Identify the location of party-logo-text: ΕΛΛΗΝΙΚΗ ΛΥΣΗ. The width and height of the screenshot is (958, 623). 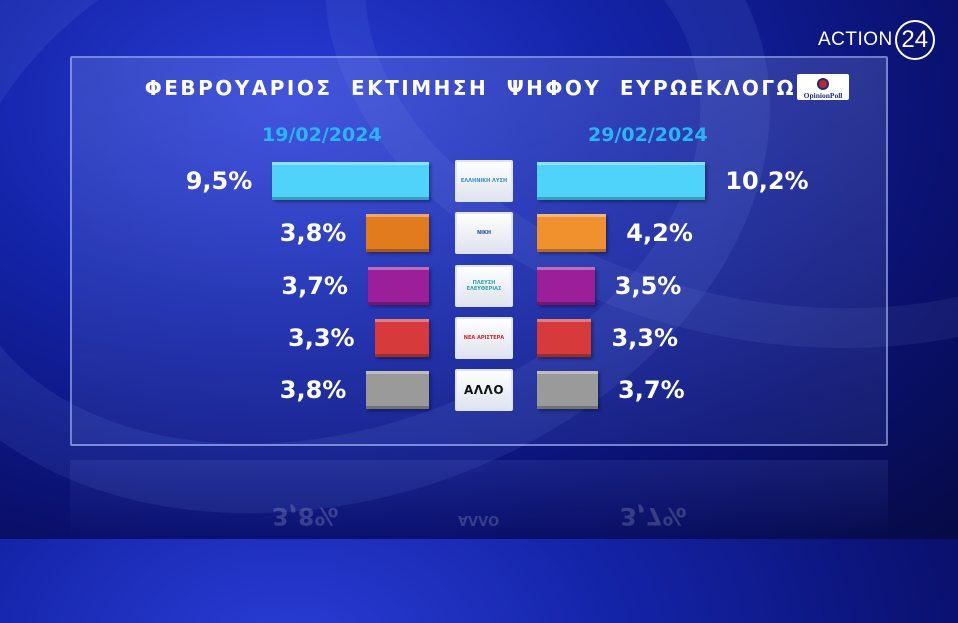
(484, 181).